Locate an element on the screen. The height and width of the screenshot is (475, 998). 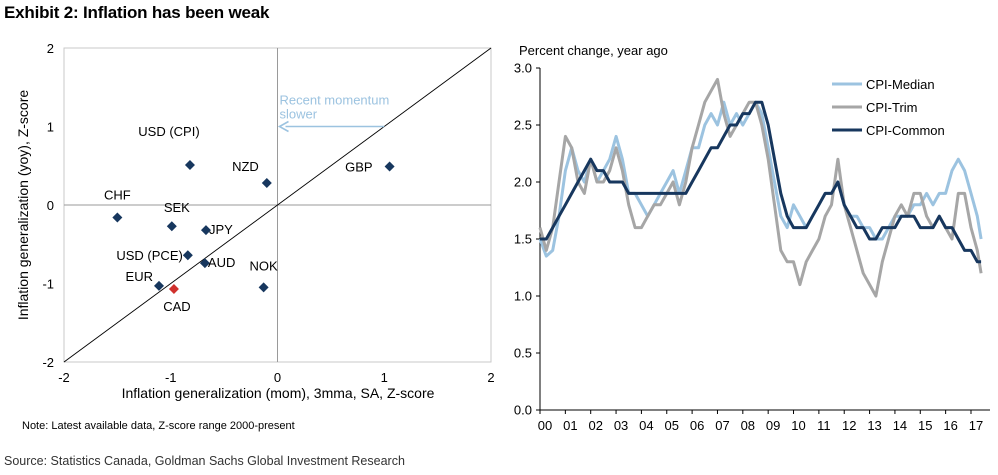
scatter-y-tick-label: -2 is located at coordinates (48, 362).